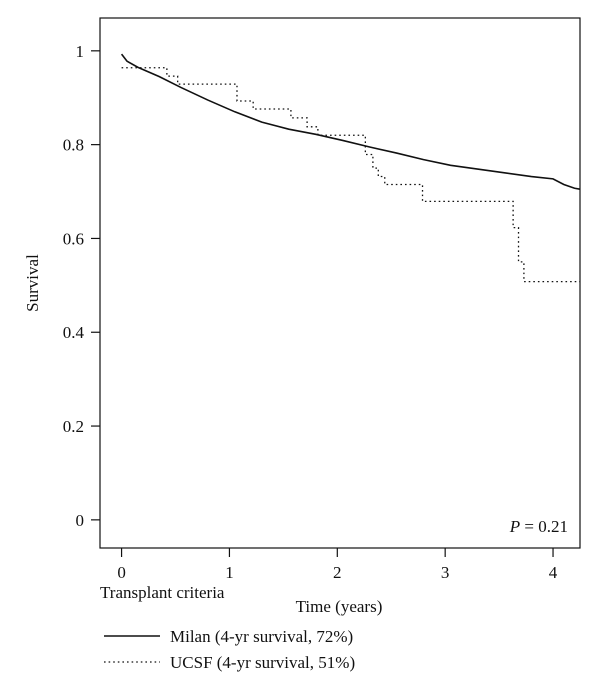 This screenshot has height=693, width=600. I want to click on y-tick-label: 1, so click(80, 51).